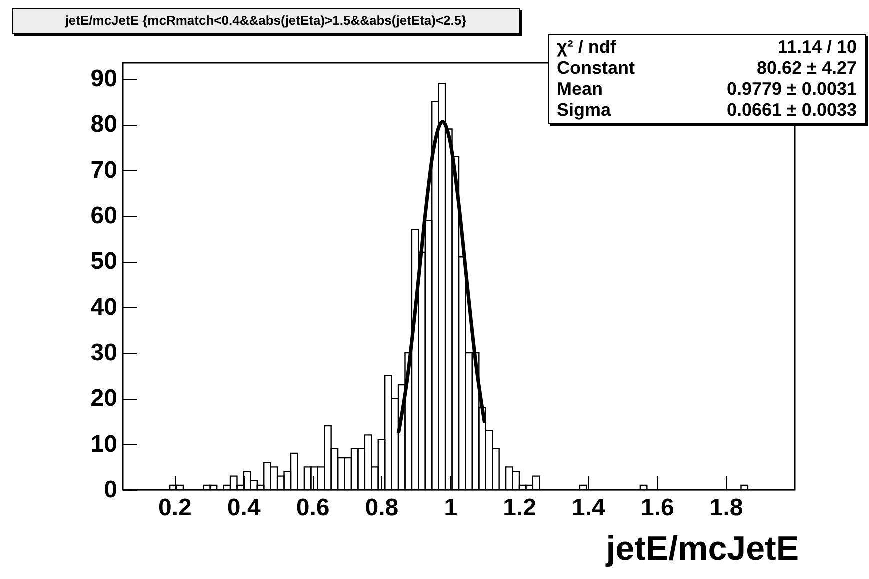 The height and width of the screenshot is (579, 869). Describe the element at coordinates (244, 508) in the screenshot. I see `x-tick-label: 0.4` at that location.